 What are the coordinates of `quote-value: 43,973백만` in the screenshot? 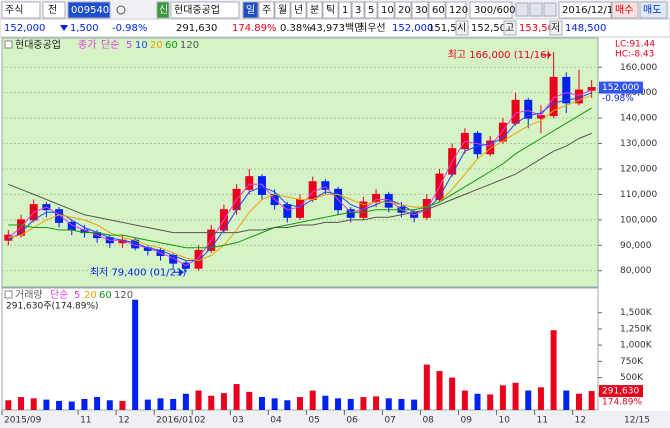 It's located at (336, 28).